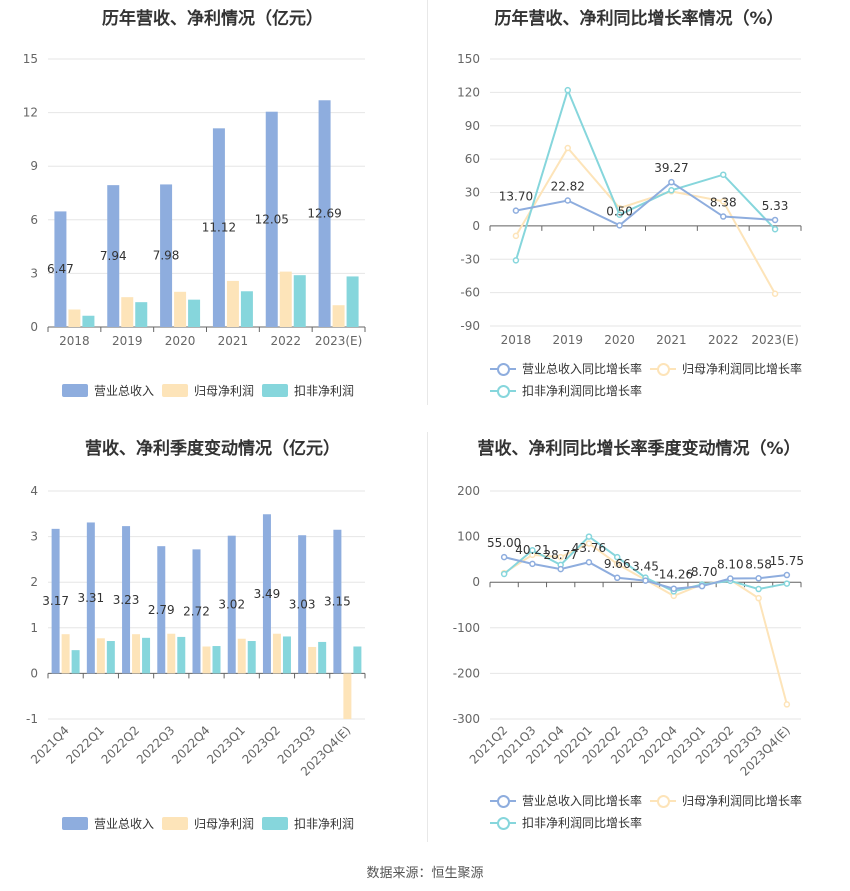 The image size is (850, 891). Describe the element at coordinates (567, 340) in the screenshot. I see `x-tick-label: 2019` at that location.